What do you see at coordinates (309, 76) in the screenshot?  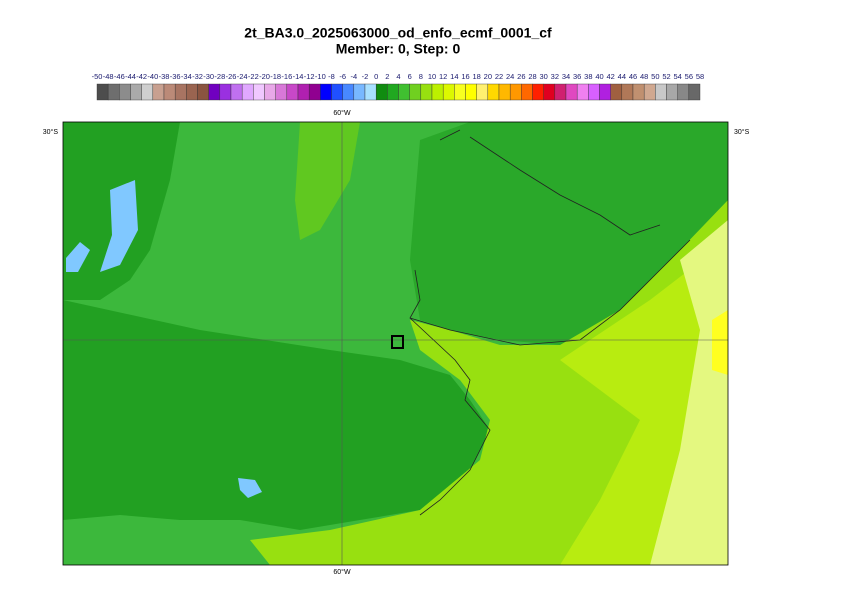 I see `colorbar-label: -12` at bounding box center [309, 76].